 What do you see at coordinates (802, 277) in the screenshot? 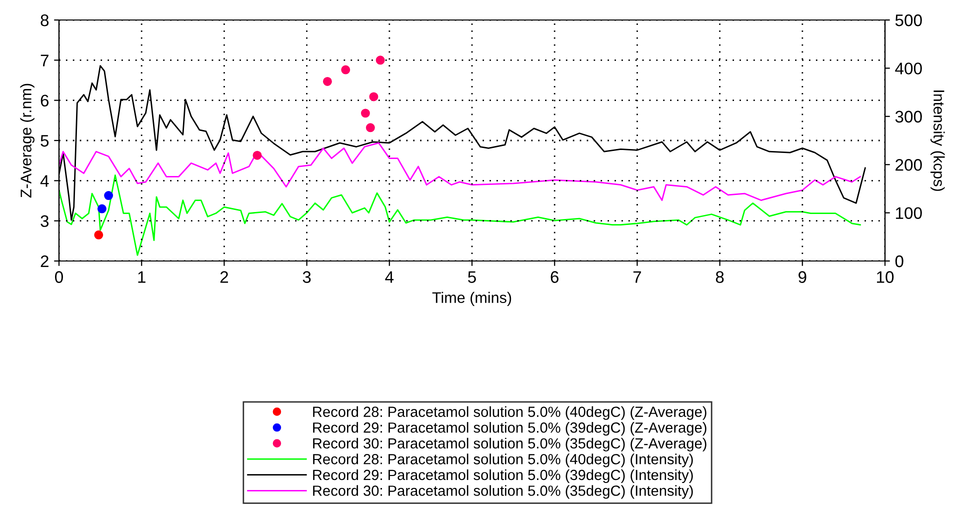
I see `x-tick-label: 9` at bounding box center [802, 277].